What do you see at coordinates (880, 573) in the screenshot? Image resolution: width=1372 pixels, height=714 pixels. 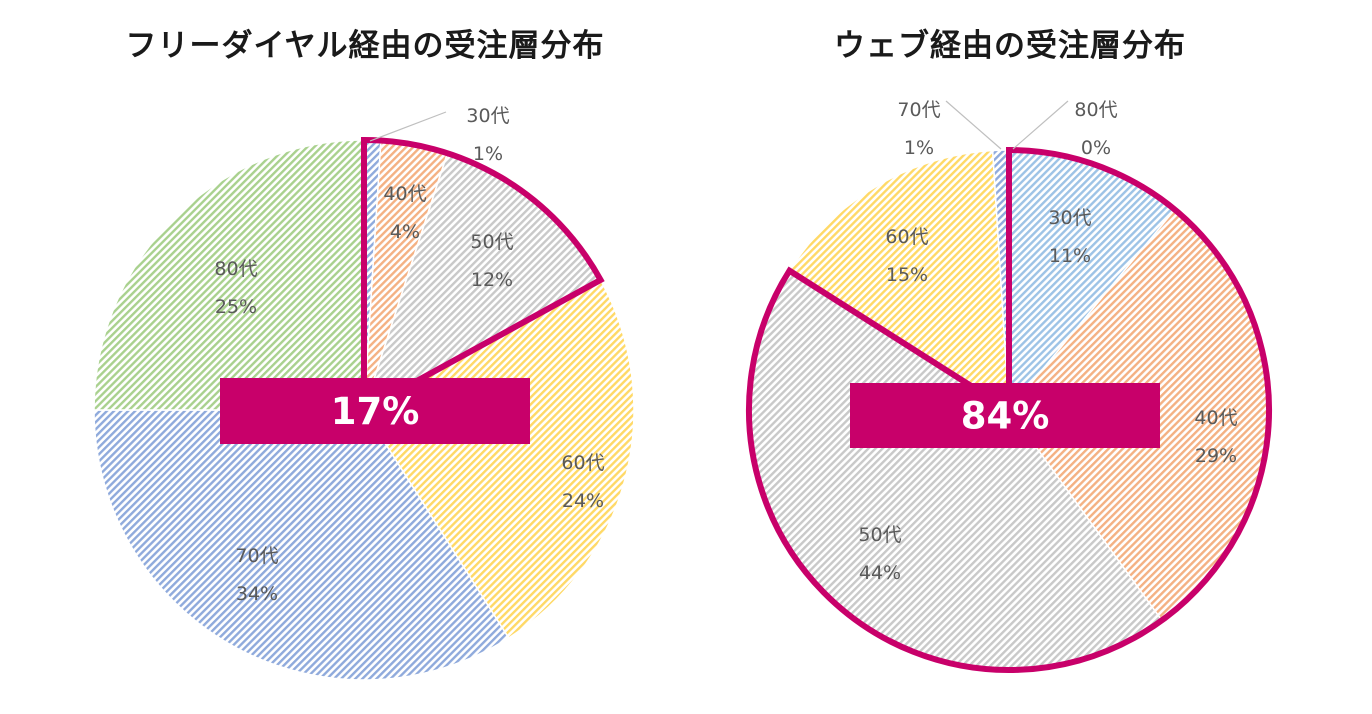 I see `slice-label-percent: 44%` at bounding box center [880, 573].